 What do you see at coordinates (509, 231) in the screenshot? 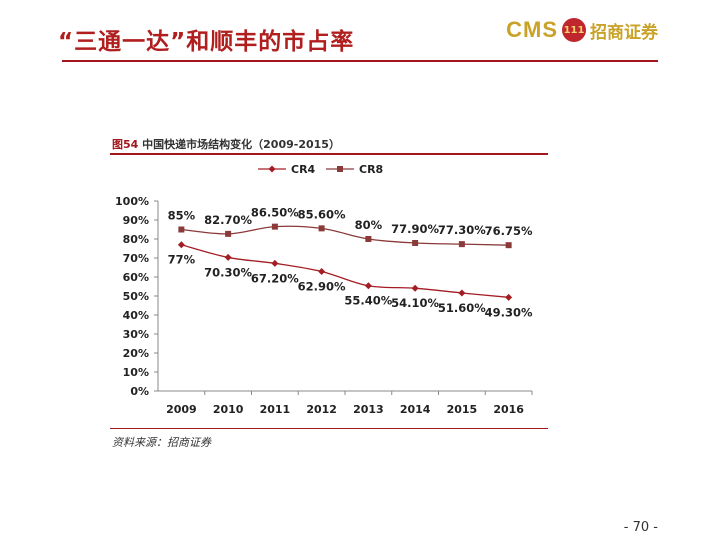
I see `data-label-cr8: 76.75%` at bounding box center [509, 231].